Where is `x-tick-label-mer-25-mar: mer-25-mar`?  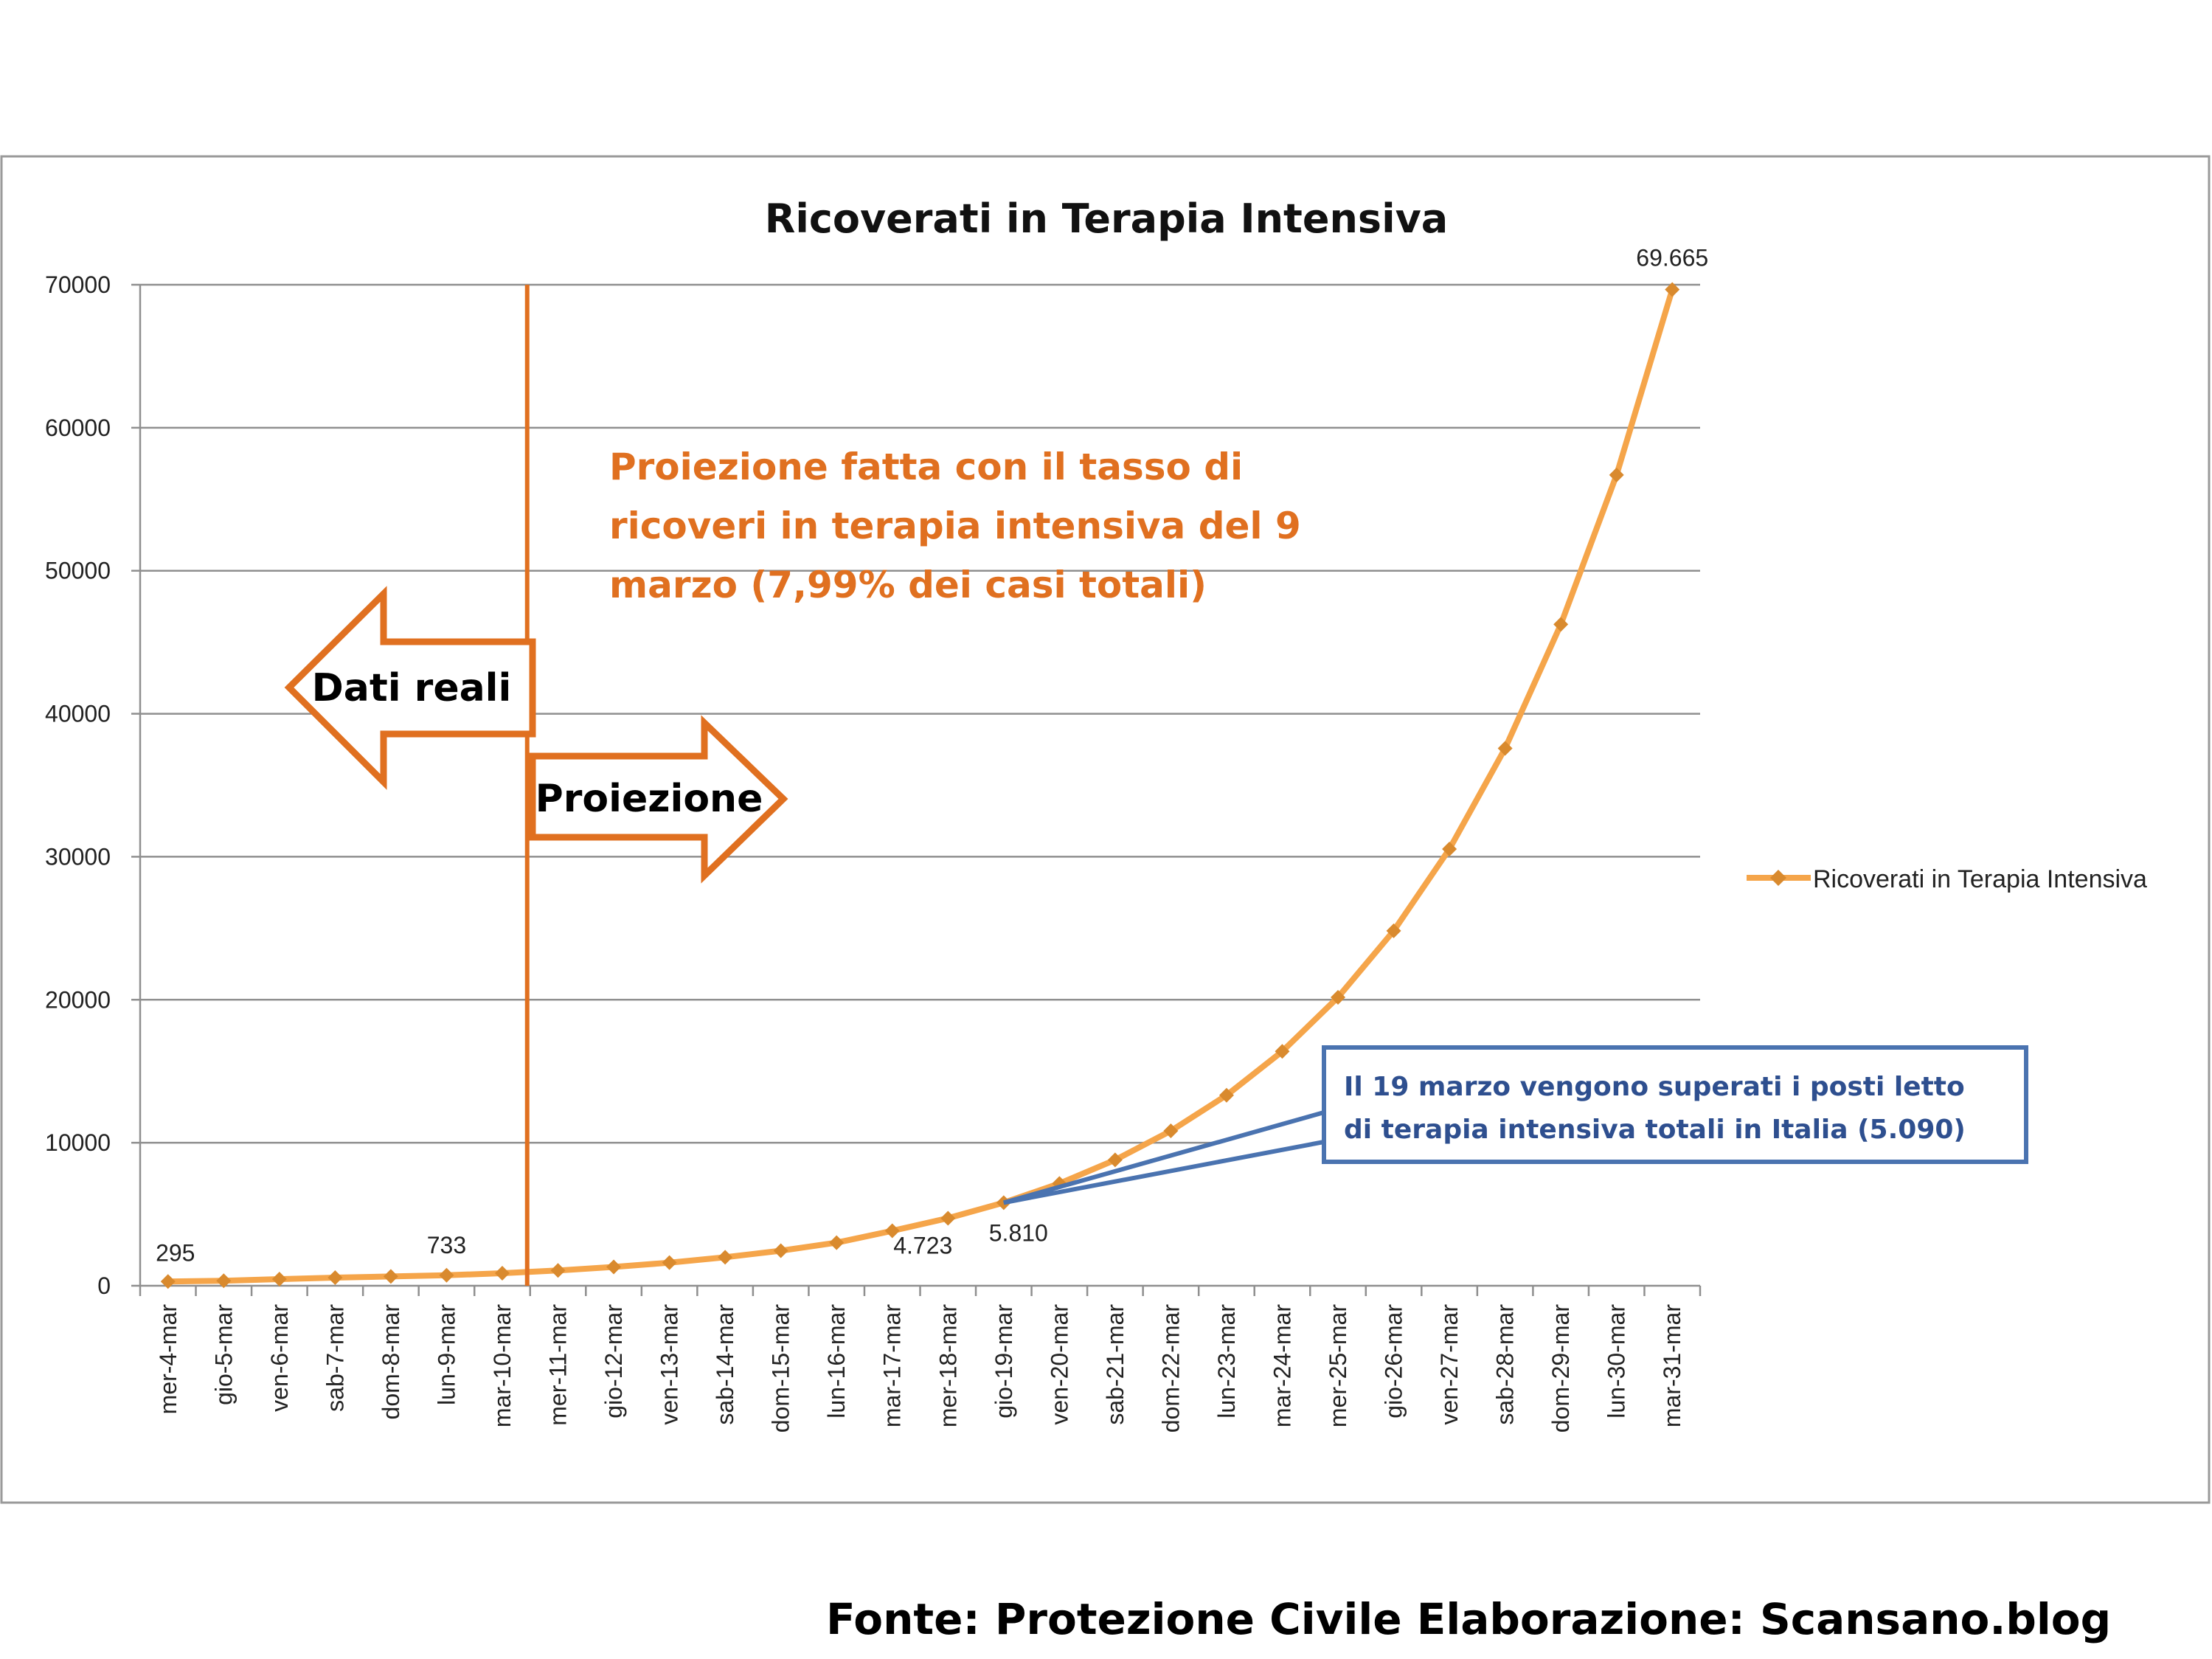
x-tick-label-mer-25-mar: mer-25-mar is located at coordinates (1338, 1365).